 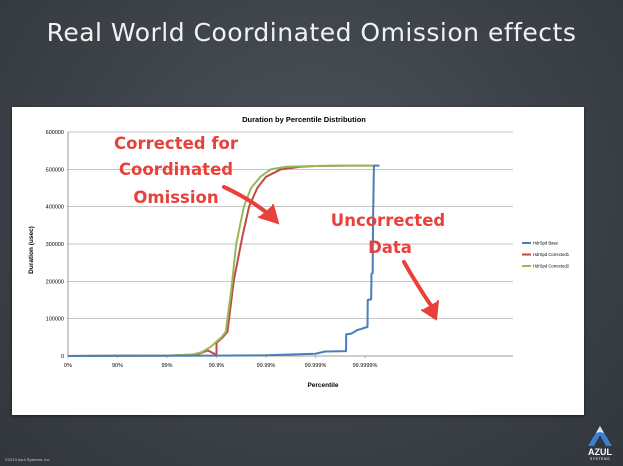 I want to click on legend-label: HdrSpd Corrected1, so click(x=551, y=254).